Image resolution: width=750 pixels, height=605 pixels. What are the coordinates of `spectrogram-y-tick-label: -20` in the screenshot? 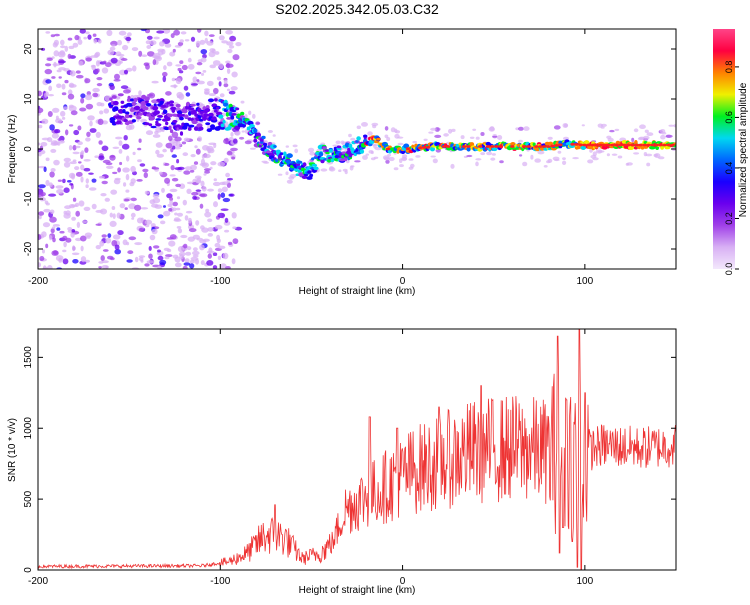 It's located at (28, 248).